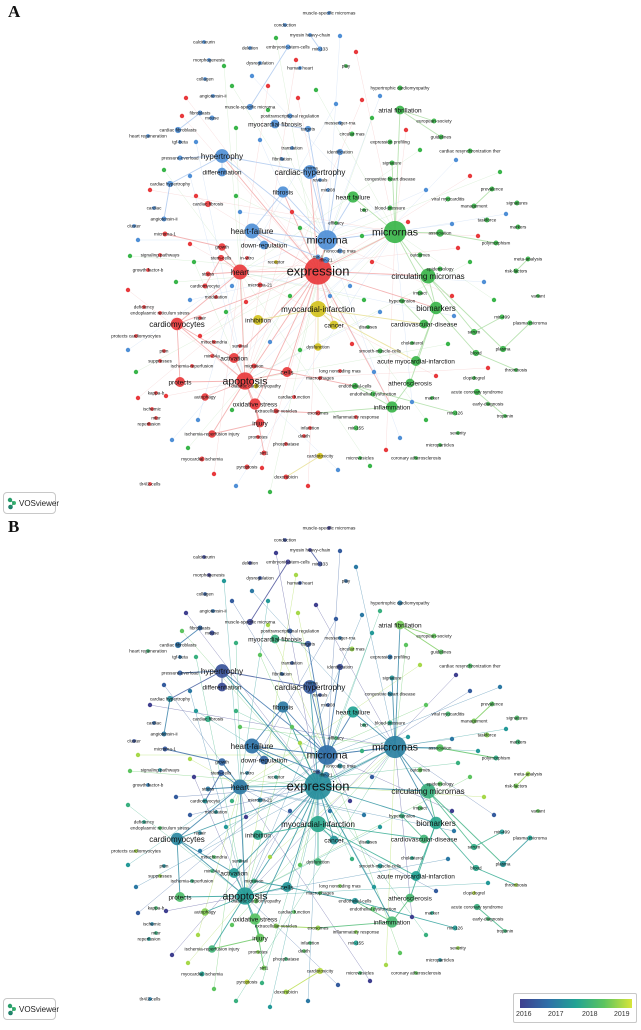 This screenshot has width=641, height=1030. I want to click on term-node-cancer, so click(334, 325).